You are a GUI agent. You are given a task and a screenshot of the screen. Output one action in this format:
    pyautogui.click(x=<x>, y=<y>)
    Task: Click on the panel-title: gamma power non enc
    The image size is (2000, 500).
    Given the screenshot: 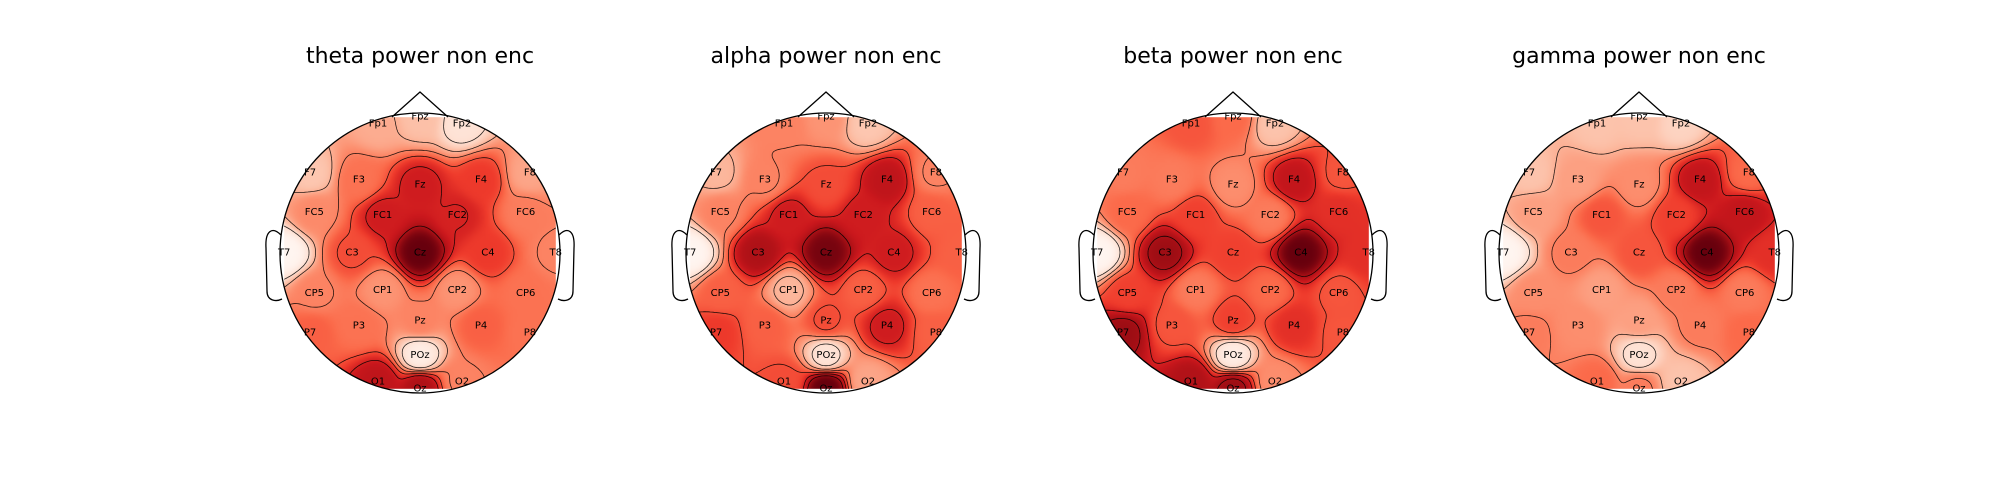 What is the action you would take?
    pyautogui.click(x=1639, y=56)
    